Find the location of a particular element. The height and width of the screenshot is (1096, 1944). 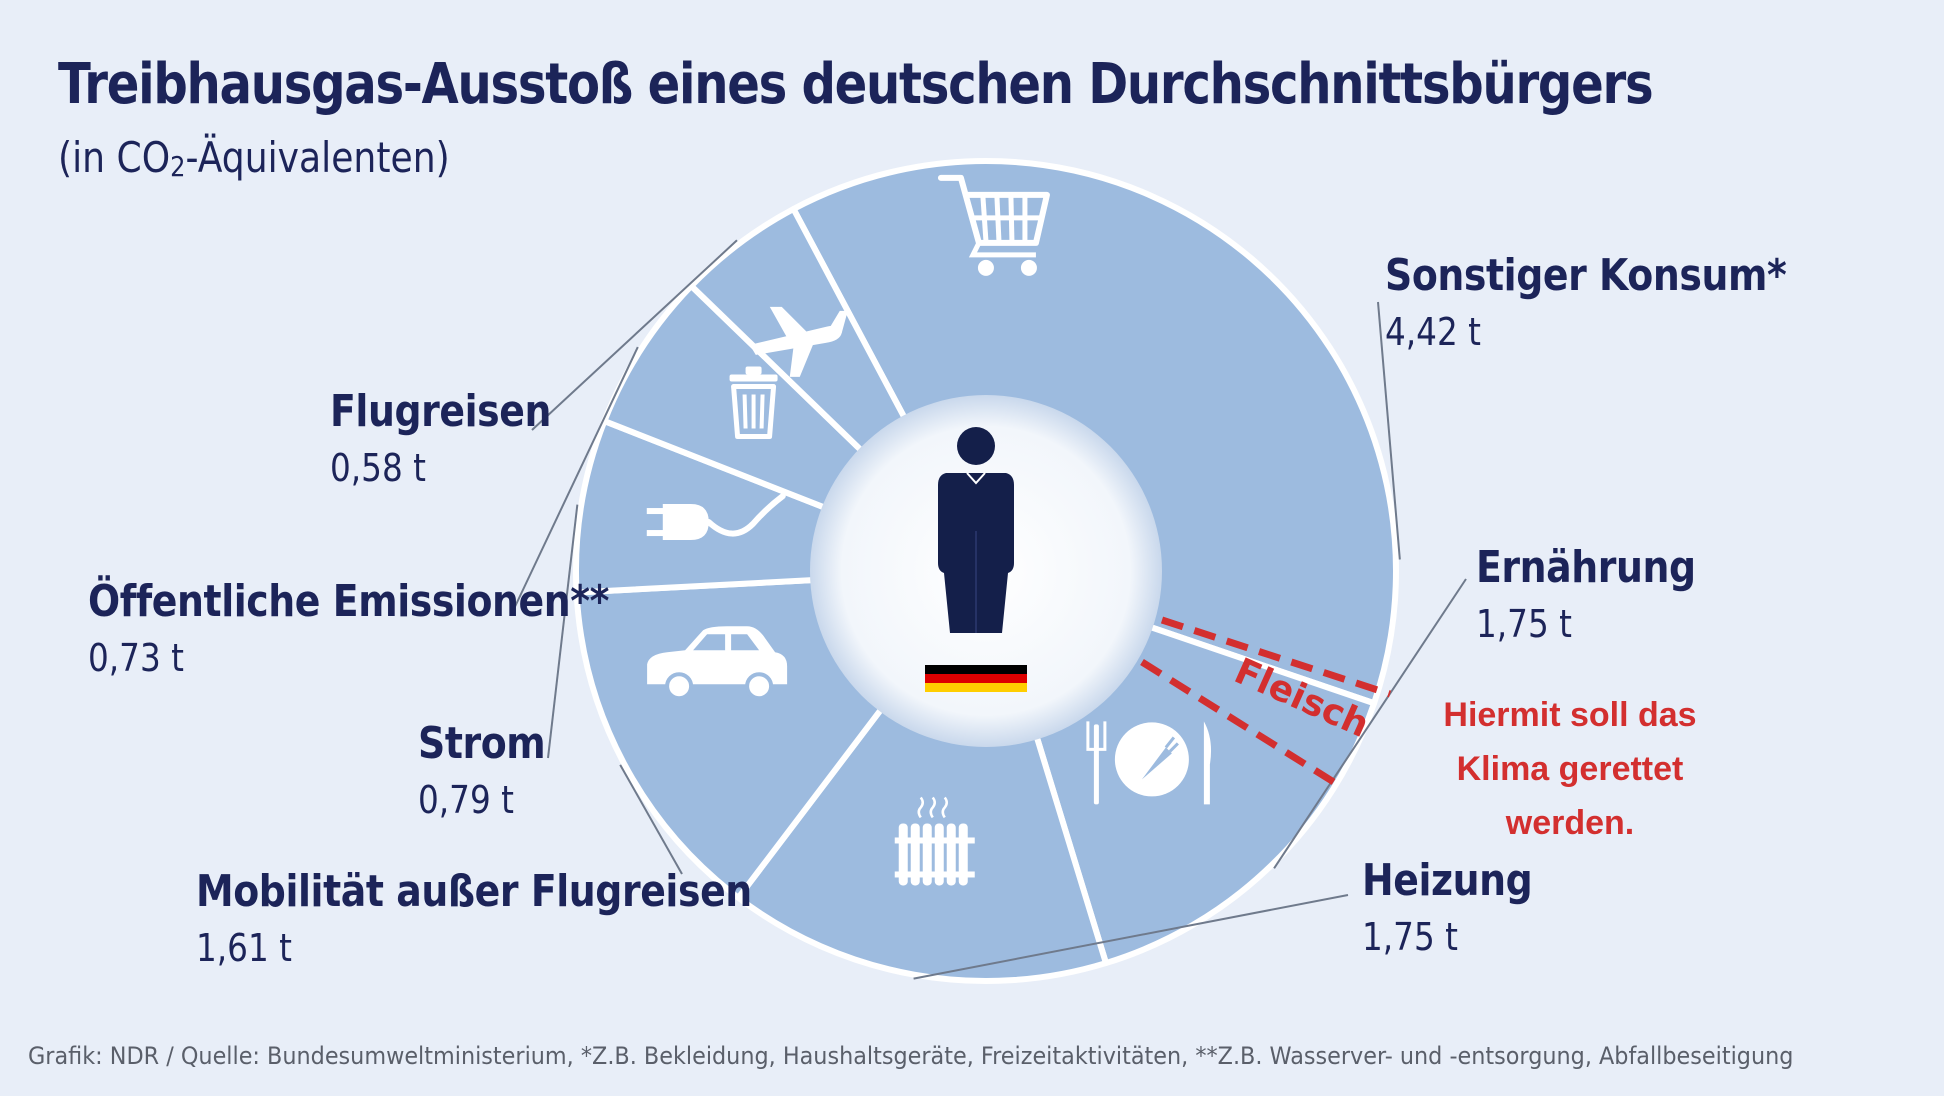

slice-label-strom: Strom 0,79 t is located at coordinates (482, 772).